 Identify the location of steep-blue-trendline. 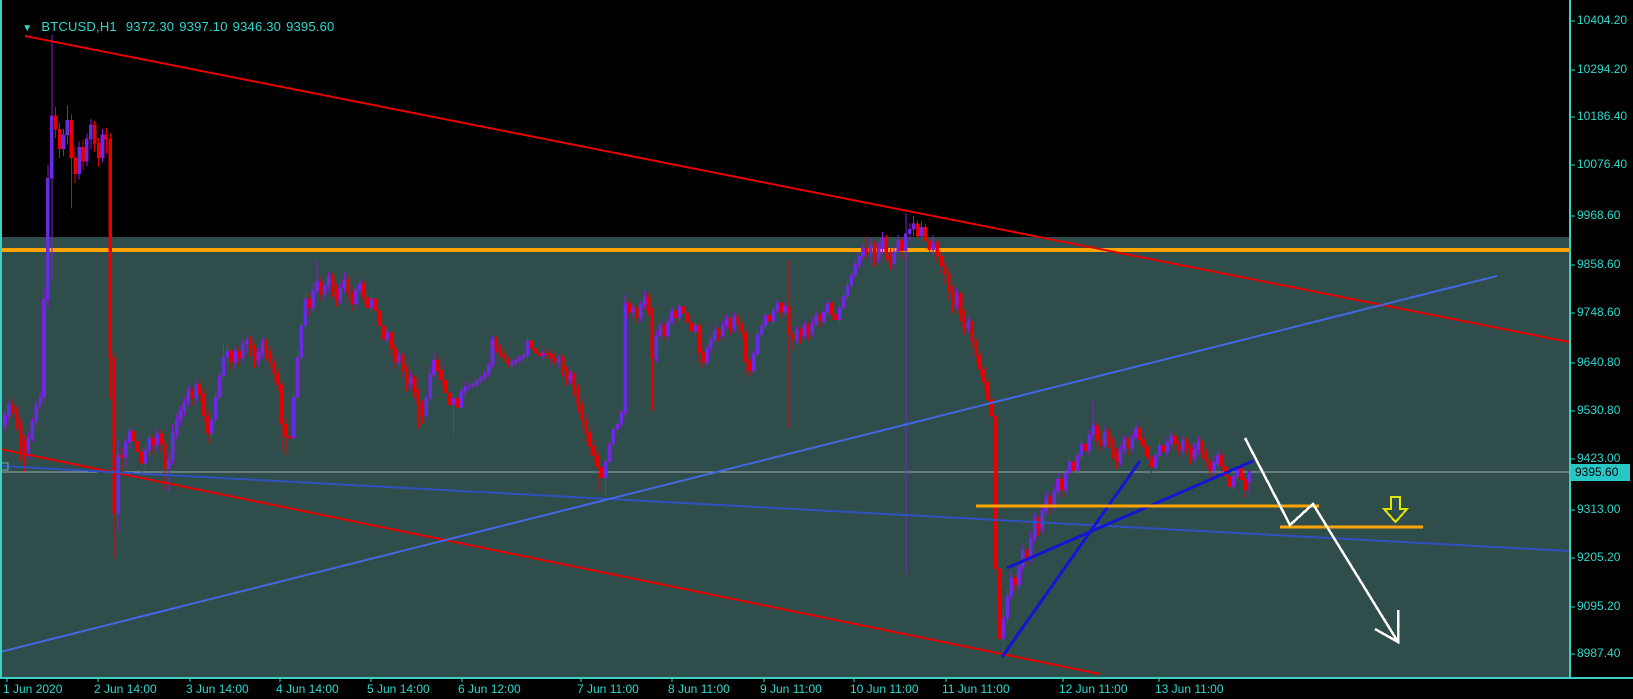
(1071, 559).